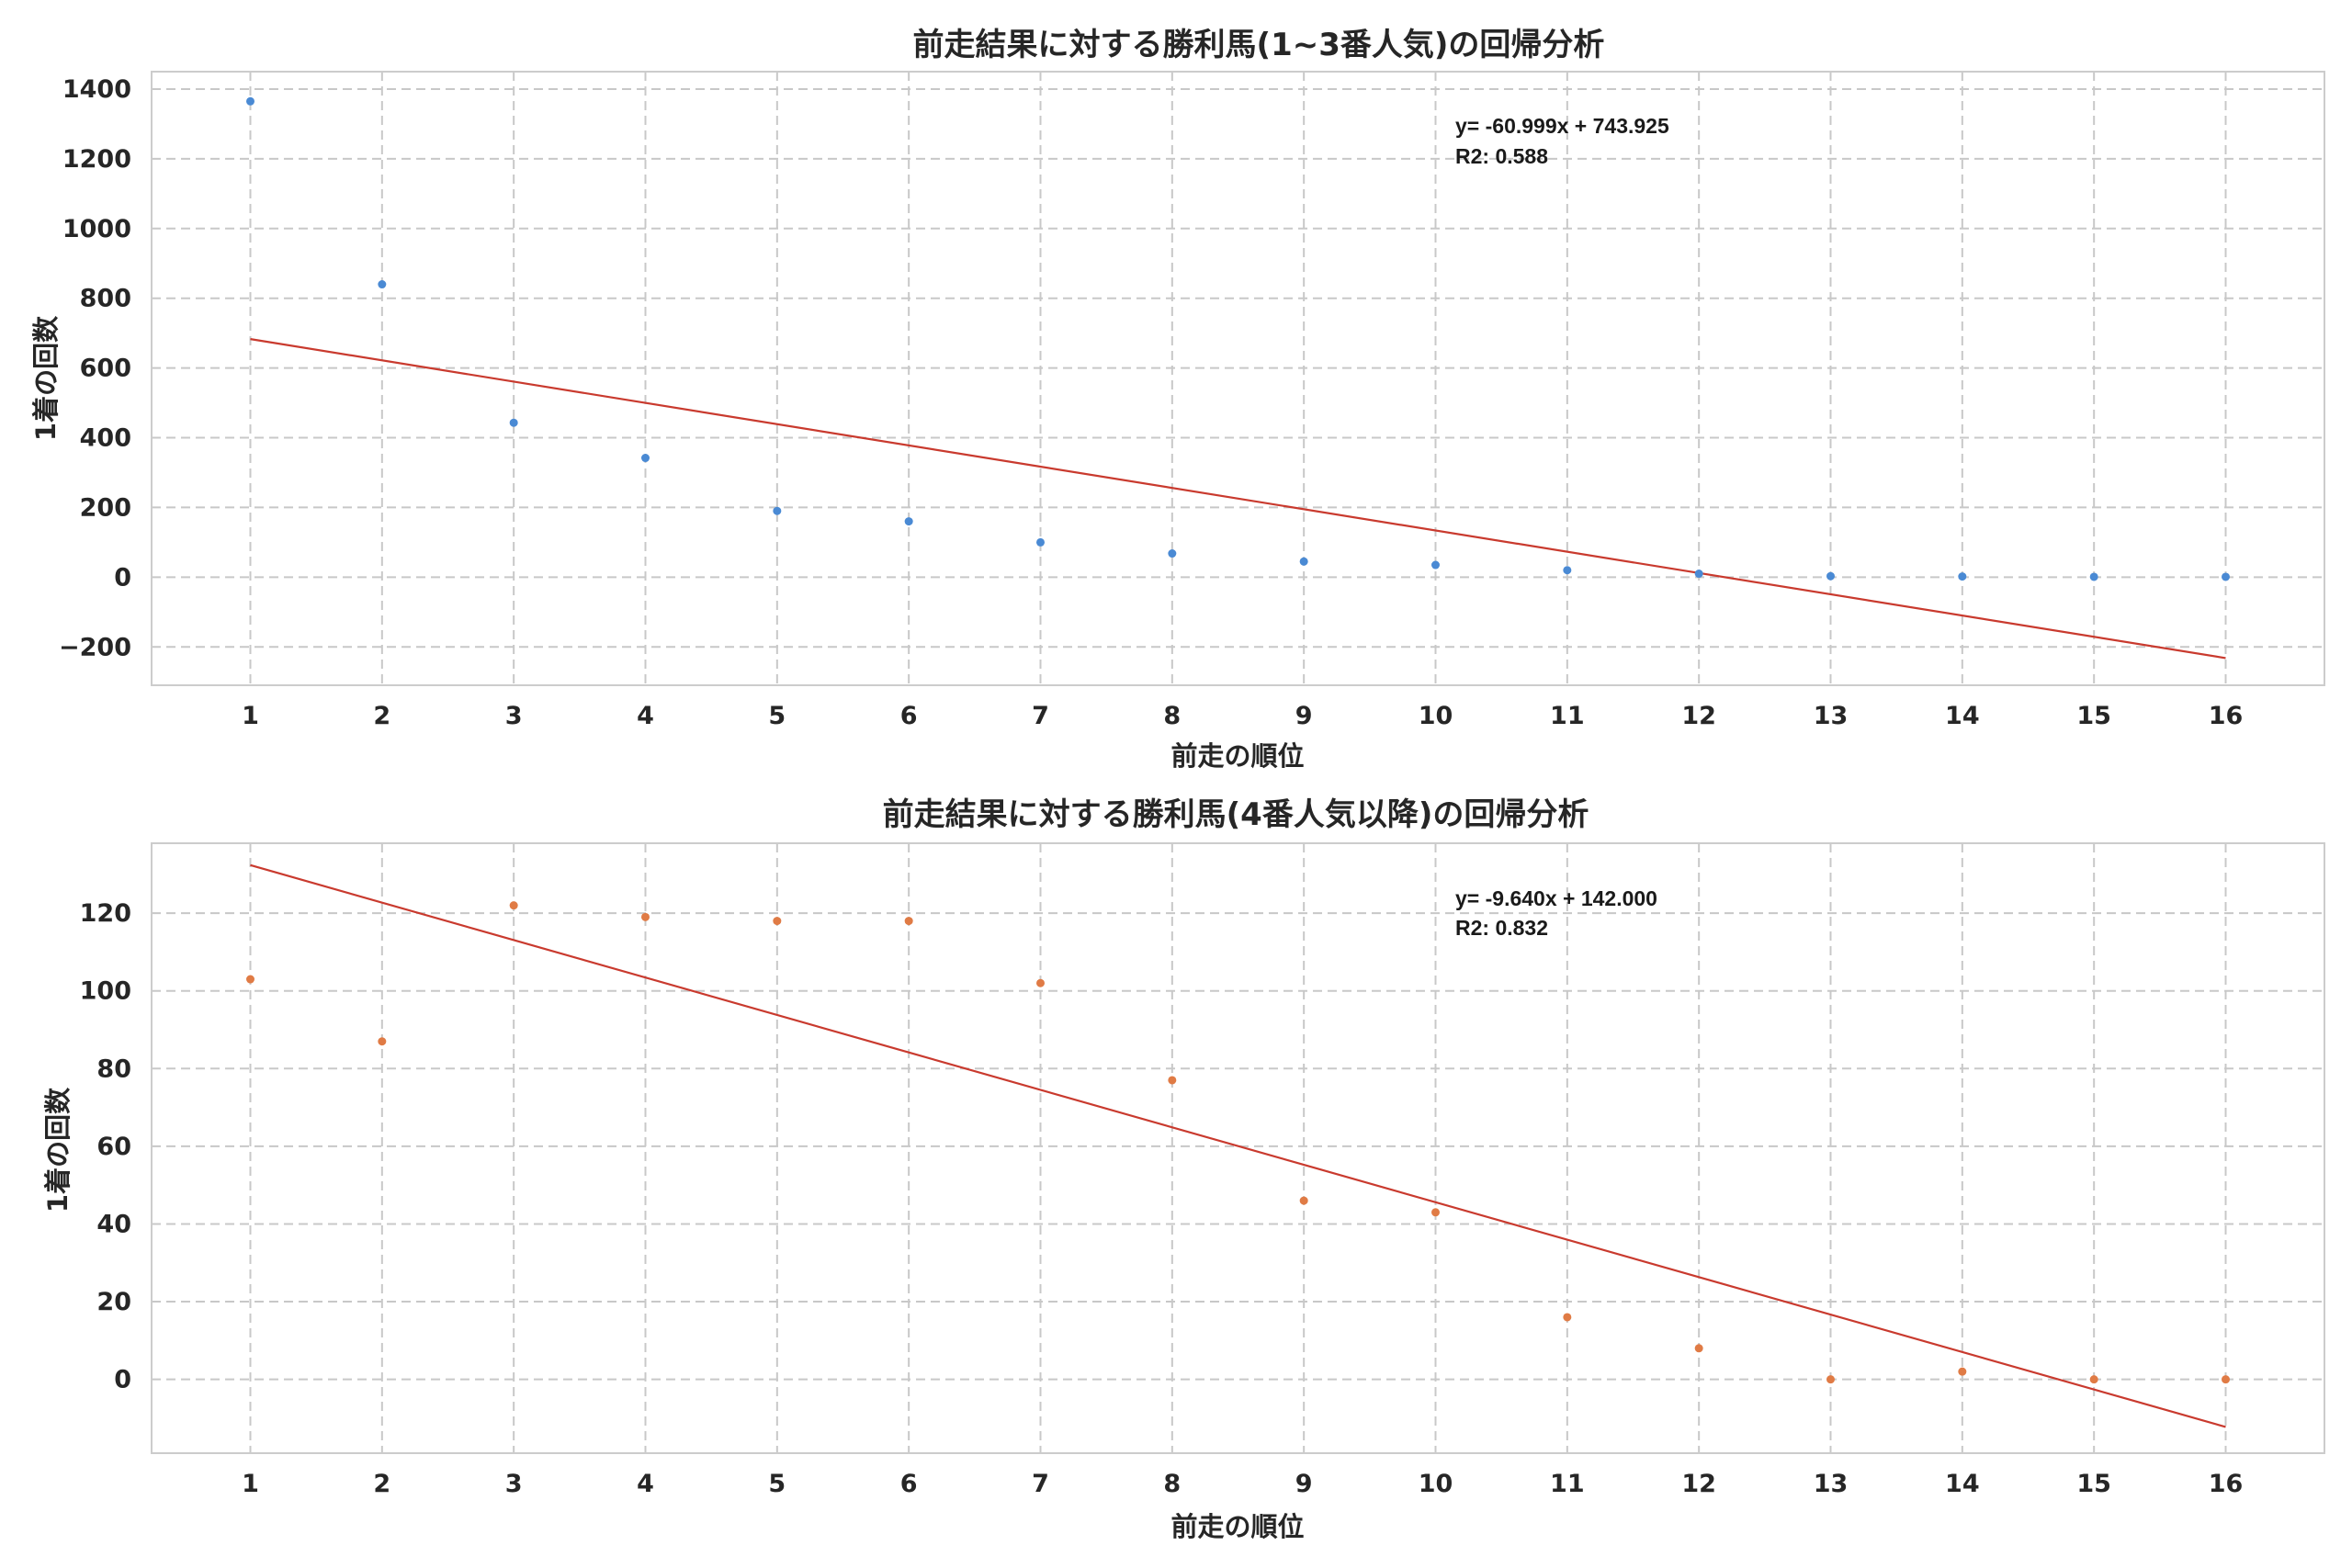 This screenshot has width=2352, height=1568. Describe the element at coordinates (514, 1484) in the screenshot. I see `chart-2-x-tick-label: 3` at that location.